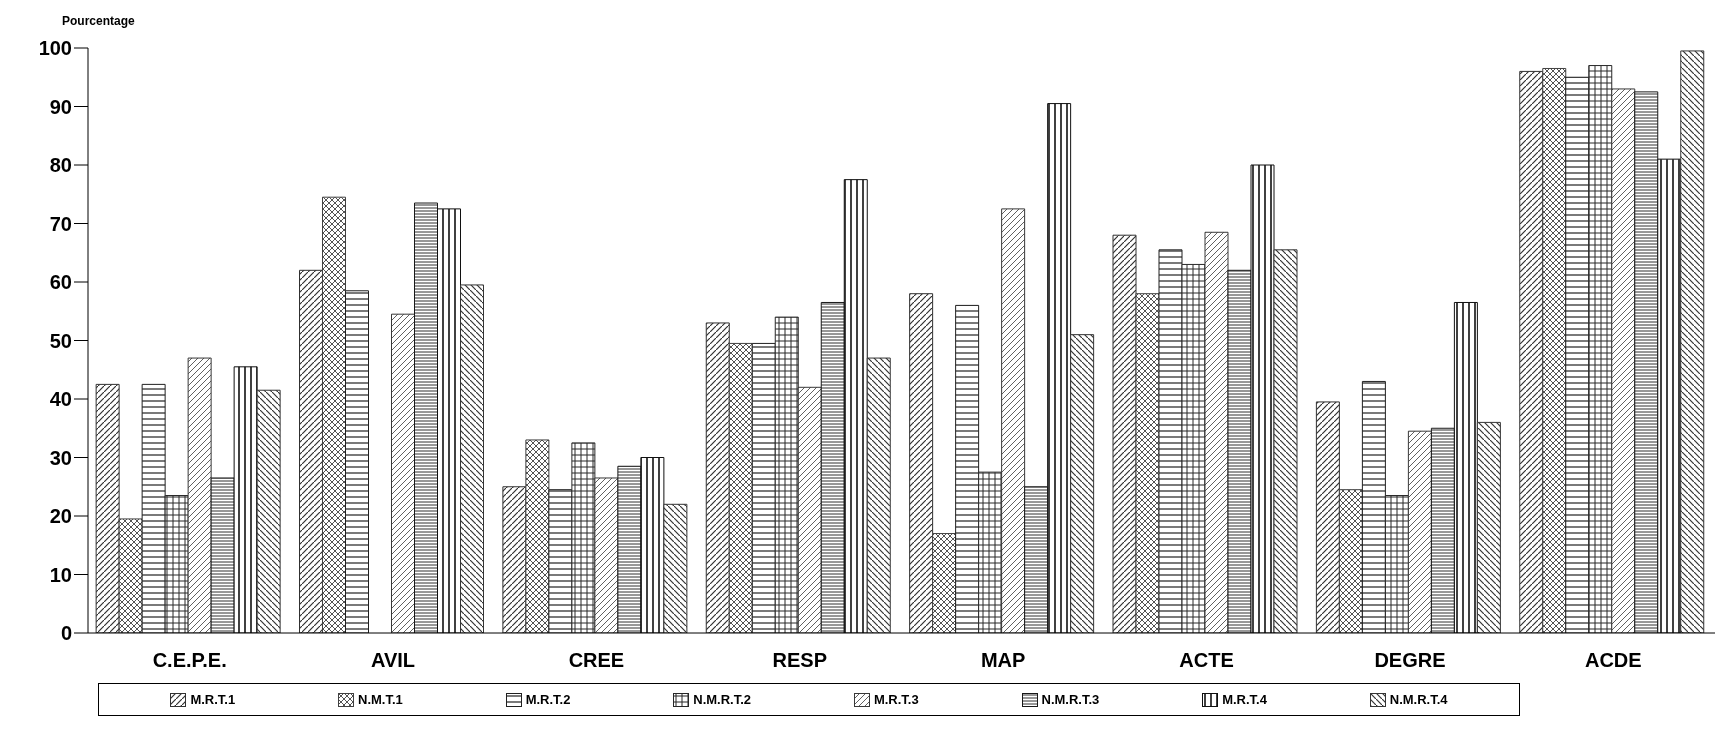 Image resolution: width=1723 pixels, height=734 pixels. I want to click on x-tick-label: MAP, so click(1003, 660).